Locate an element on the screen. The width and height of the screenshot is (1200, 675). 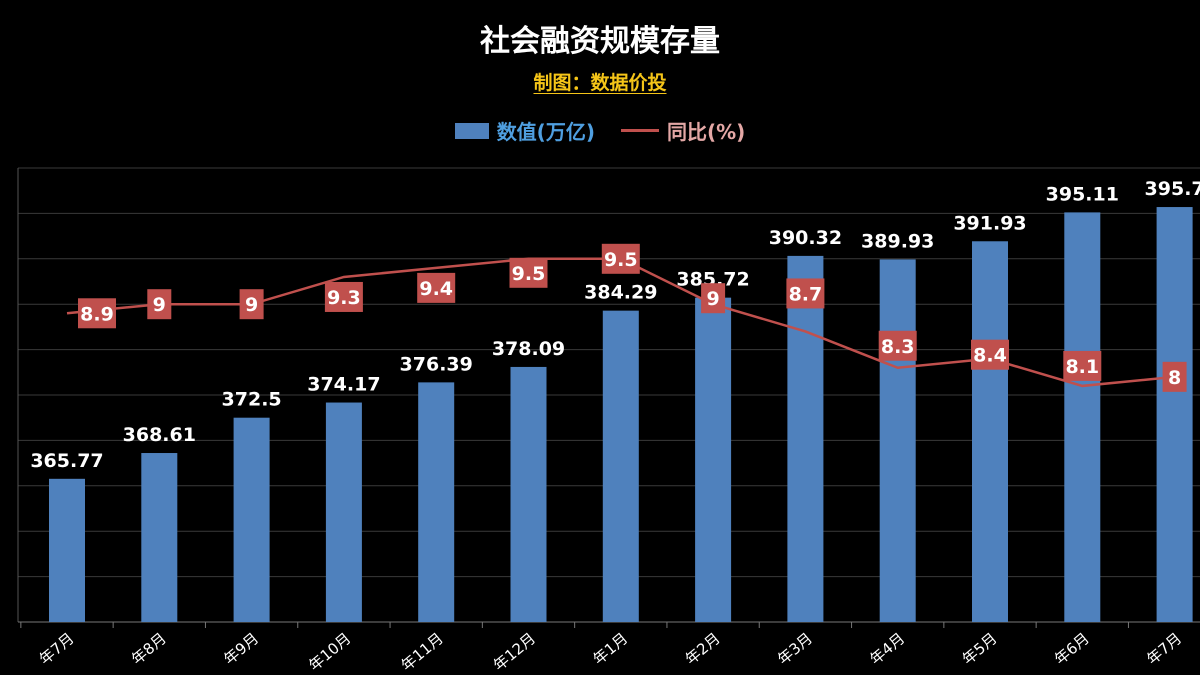
x-tick-label: 年10月 is located at coordinates (329, 651).